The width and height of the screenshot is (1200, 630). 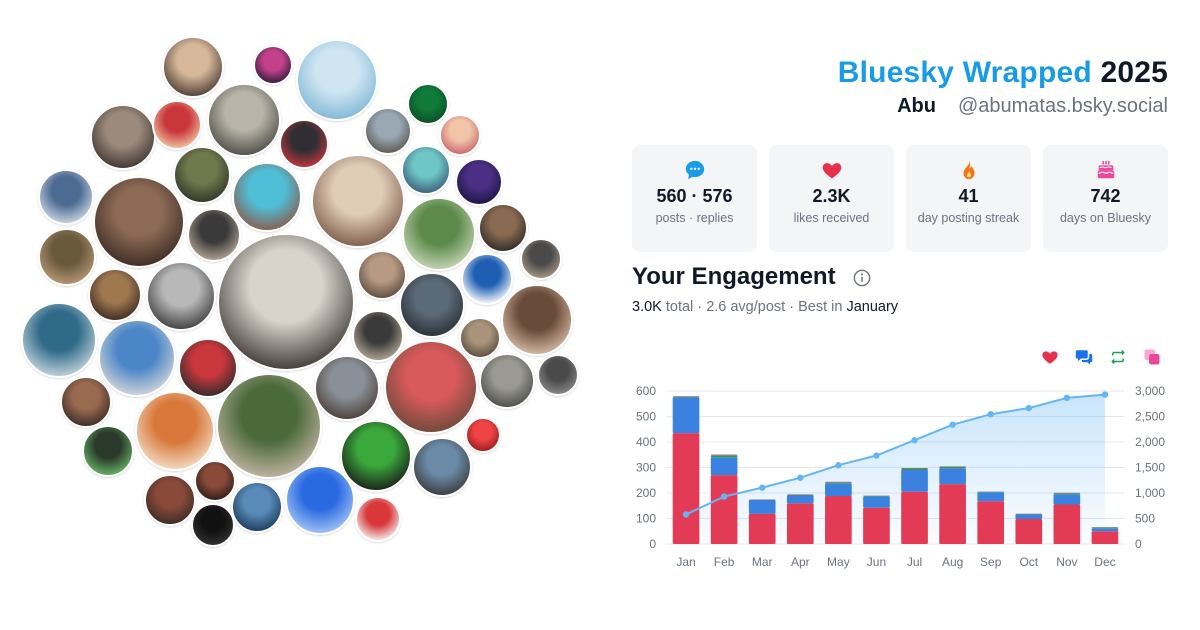 I want to click on user-handle: @abumatas.bsky.social, so click(x=1062, y=106).